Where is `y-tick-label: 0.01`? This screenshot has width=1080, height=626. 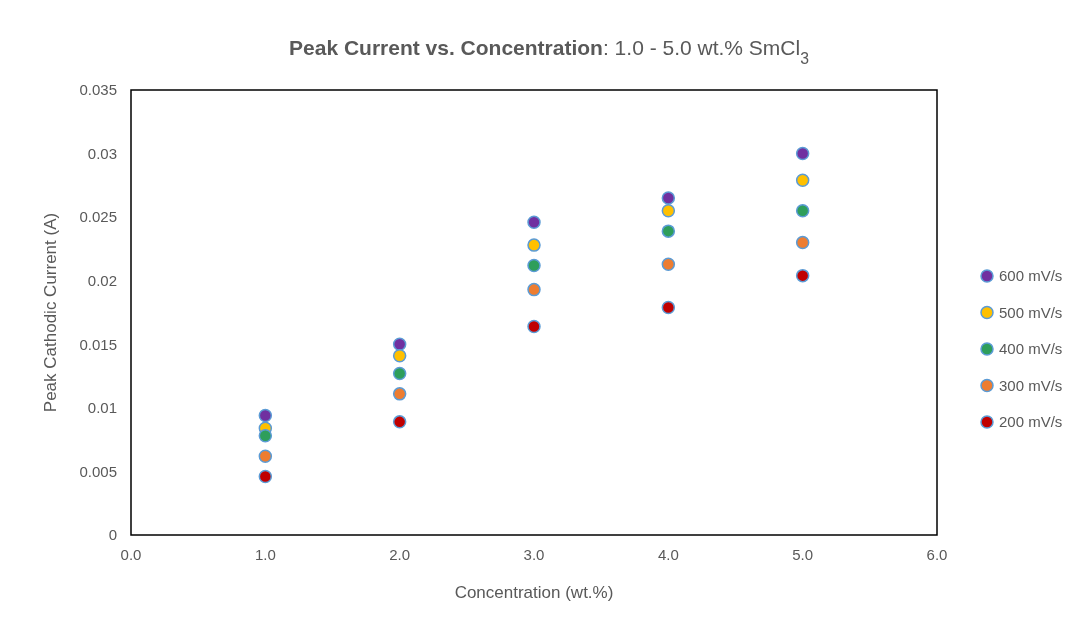
y-tick-label: 0.01 is located at coordinates (102, 408).